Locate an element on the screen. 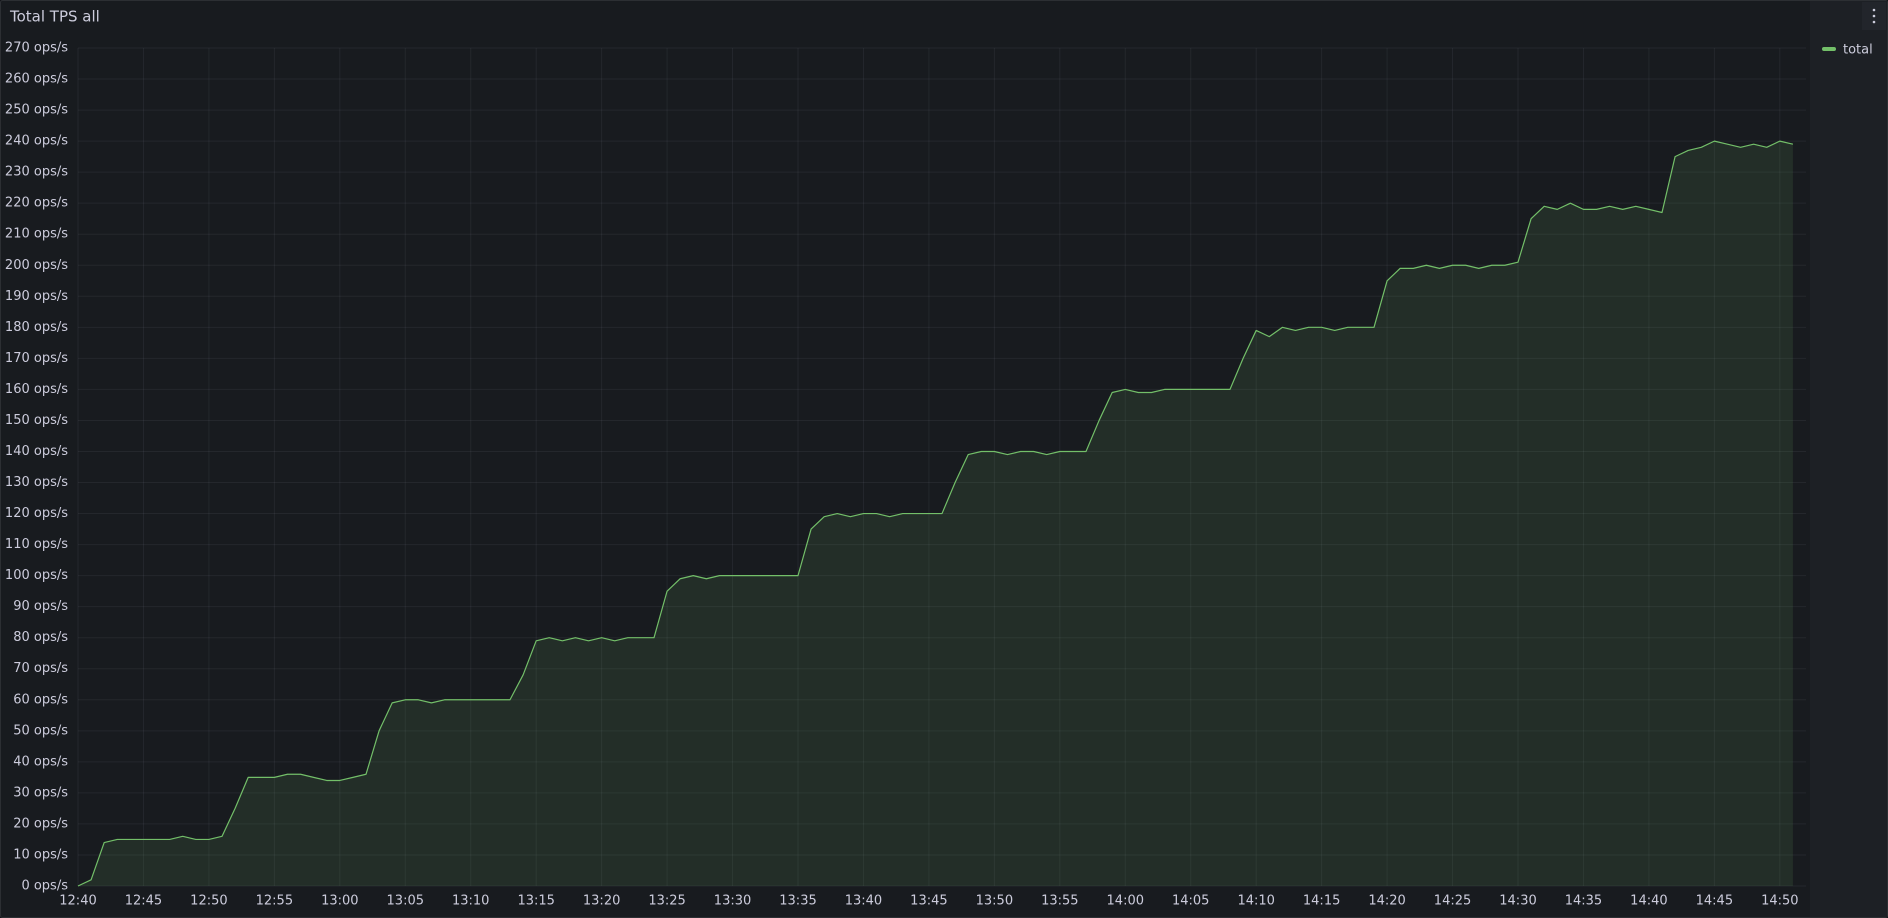 The height and width of the screenshot is (918, 1888). y-tick-label: 220 ops/s is located at coordinates (36, 203).